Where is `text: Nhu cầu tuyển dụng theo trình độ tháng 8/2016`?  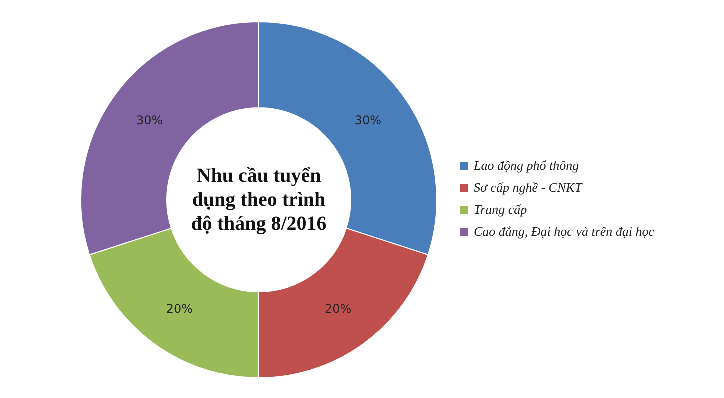 text: Nhu cầu tuyển dụng theo trình độ tháng 8/2016 is located at coordinates (259, 200).